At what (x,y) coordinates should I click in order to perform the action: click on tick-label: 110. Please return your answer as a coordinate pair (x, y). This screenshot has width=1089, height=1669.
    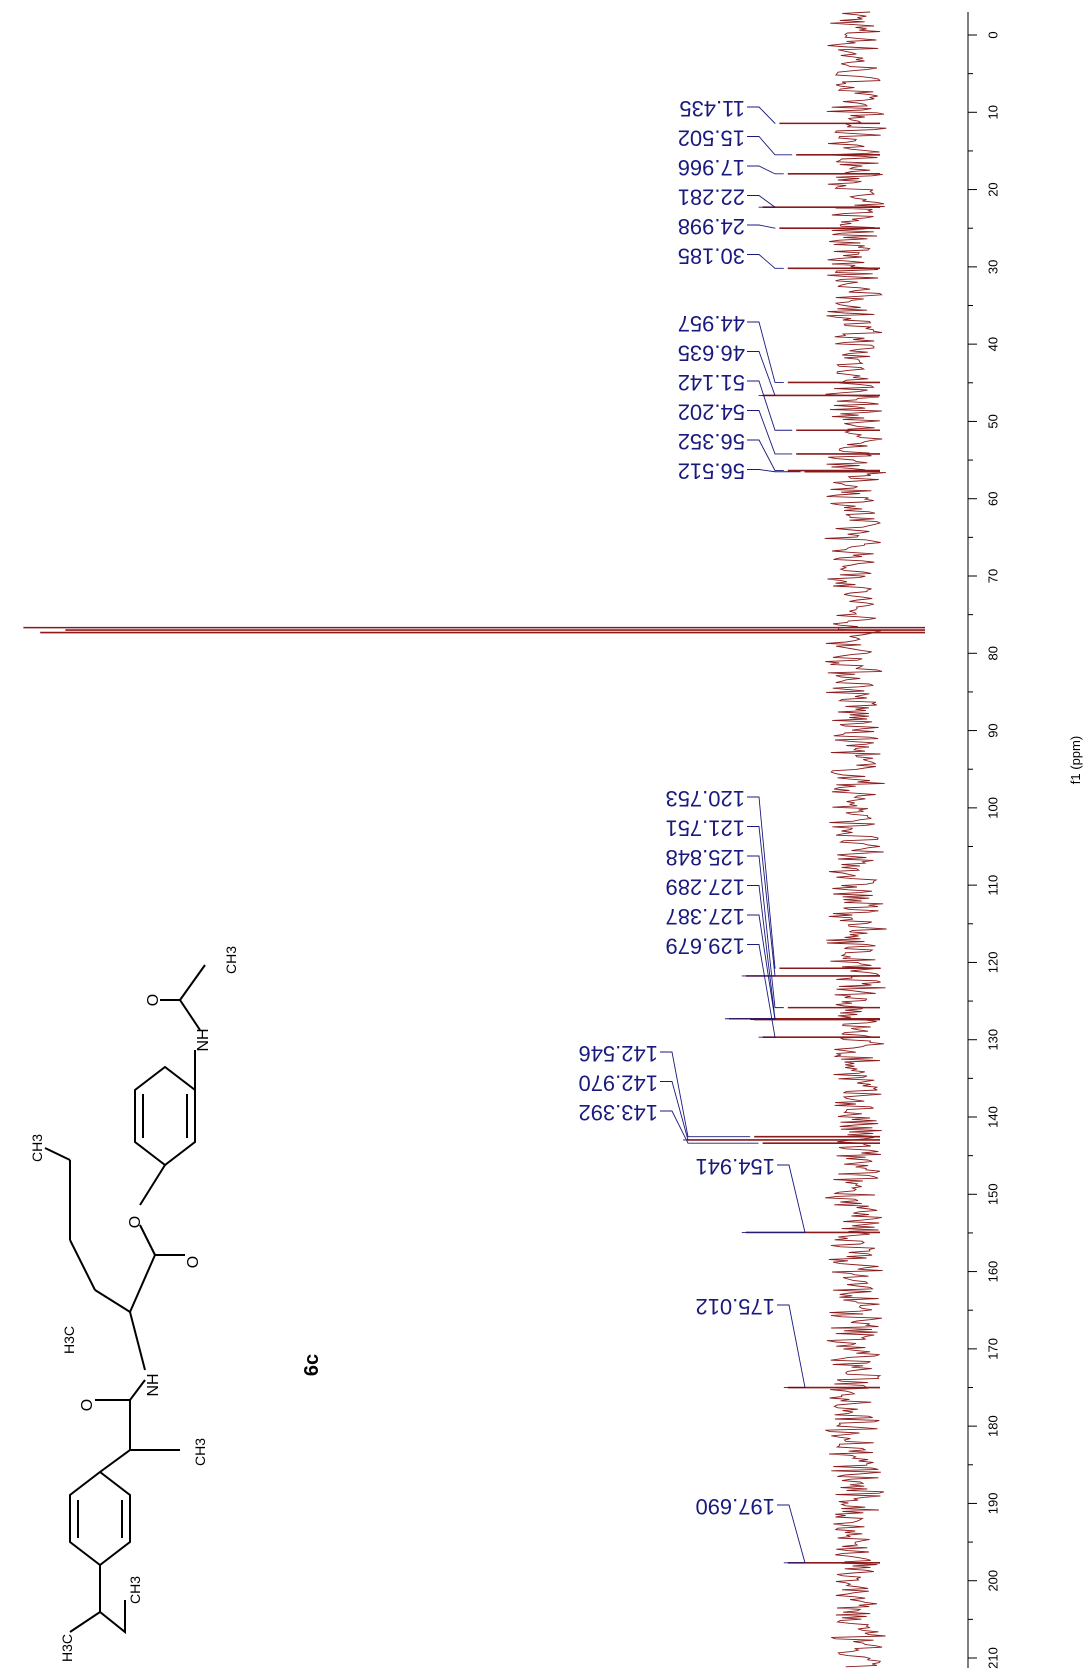
    Looking at the image, I should click on (992, 885).